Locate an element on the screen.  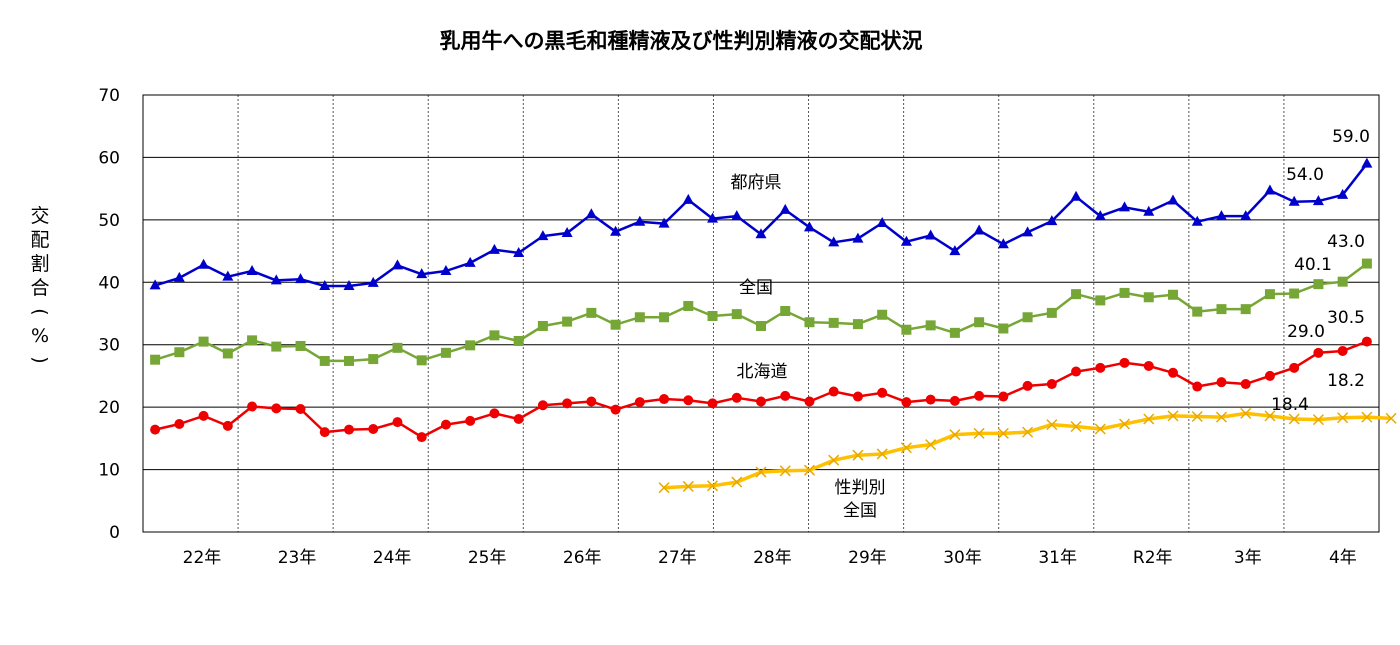
series-line is located at coordinates (761, 389).